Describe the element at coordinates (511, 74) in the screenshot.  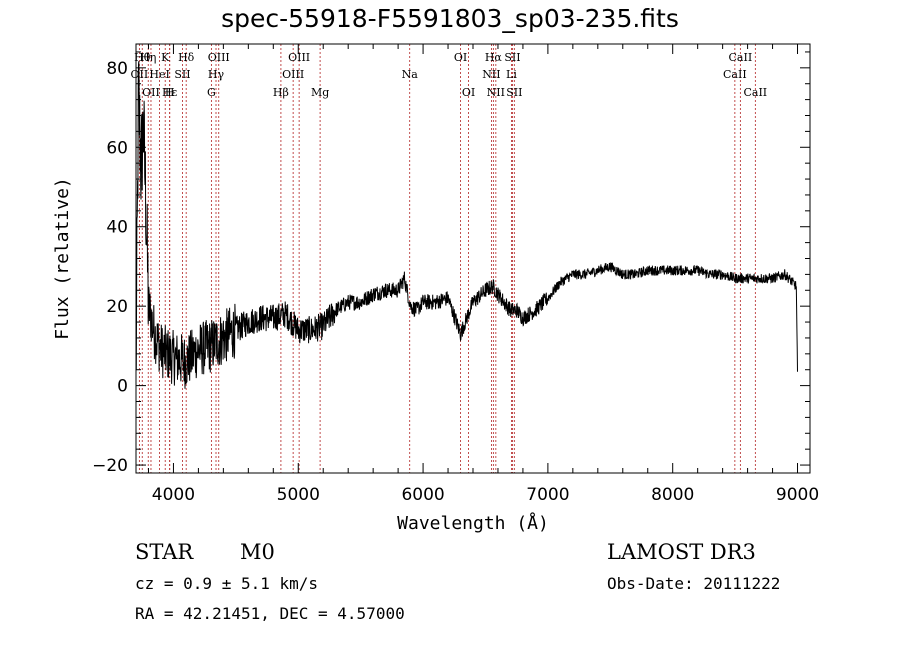
I see `spectral-line-label: Li` at that location.